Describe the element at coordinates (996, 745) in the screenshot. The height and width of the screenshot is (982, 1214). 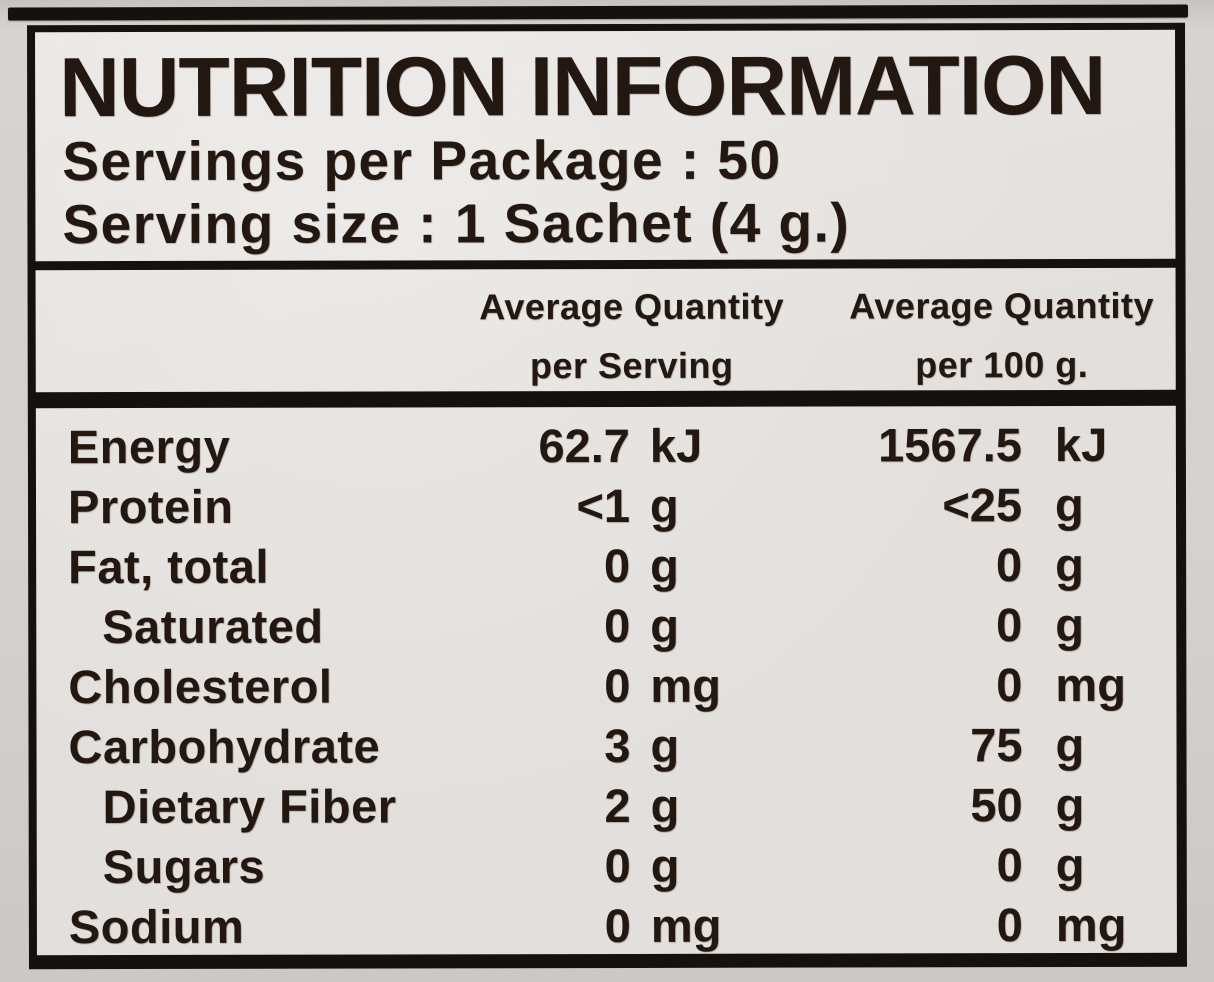
I see `per-100g-value: 75` at that location.